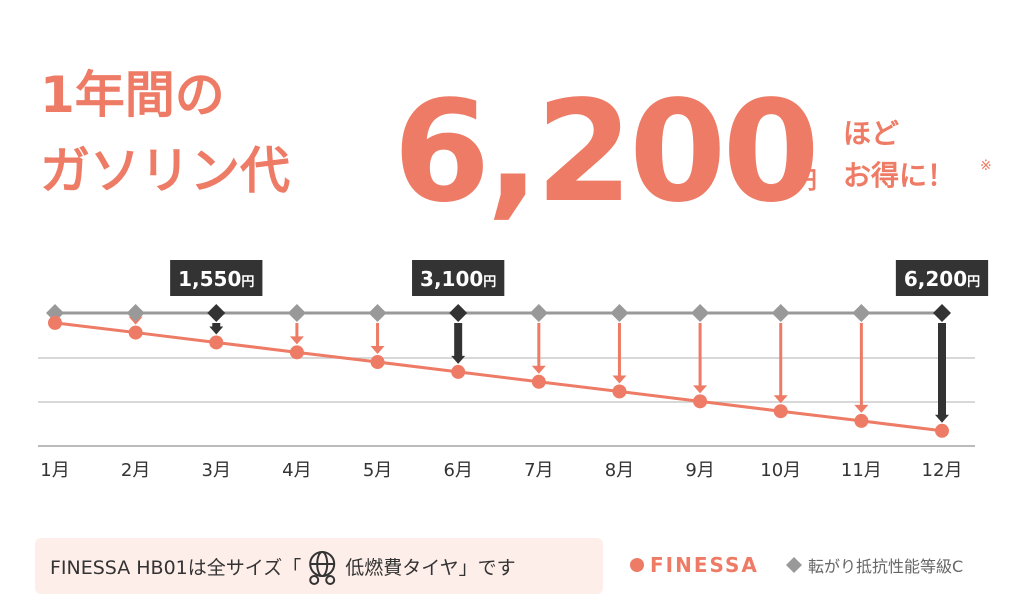  Describe the element at coordinates (885, 566) in the screenshot. I see `legend-label: 転がり抵抗性能等級C` at that location.